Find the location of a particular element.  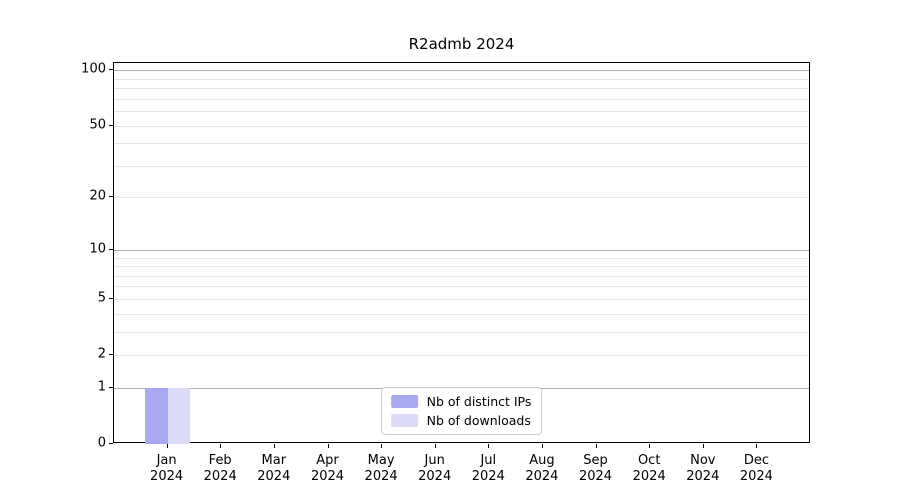

y-tick-label-2: 2 is located at coordinates (101, 354).